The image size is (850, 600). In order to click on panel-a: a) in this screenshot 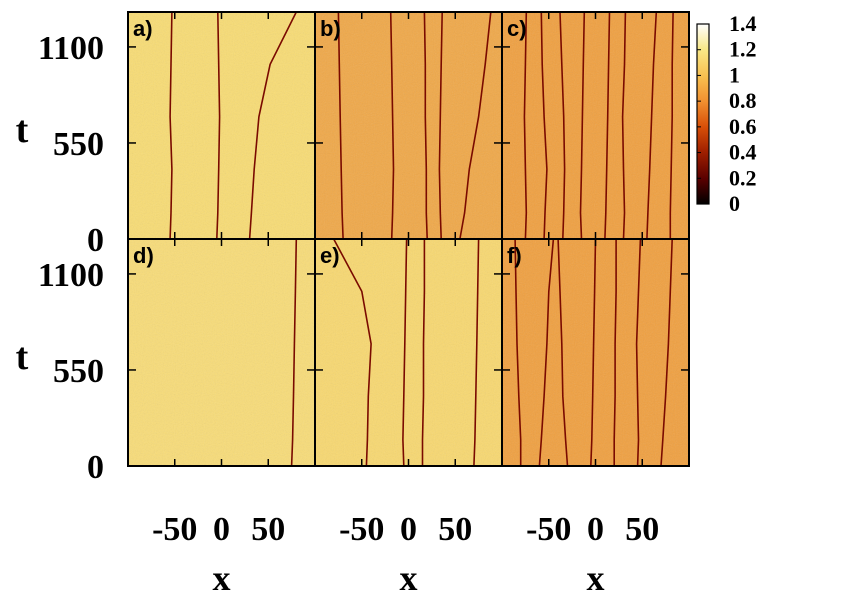, I will do `click(221, 125)`.